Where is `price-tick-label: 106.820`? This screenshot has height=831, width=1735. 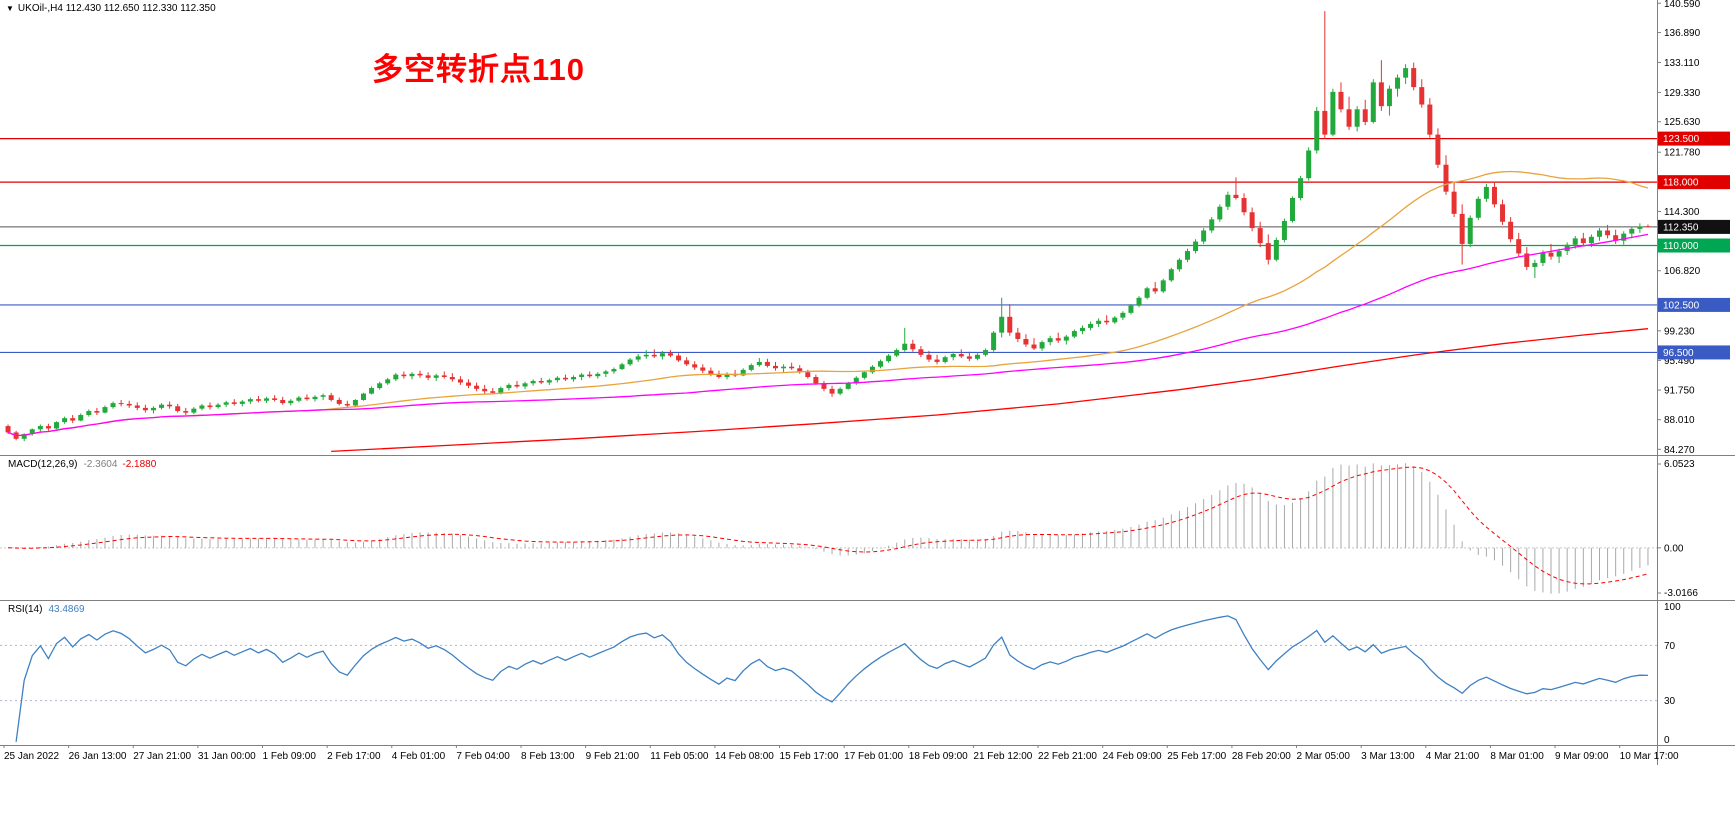
price-tick-label: 106.820 is located at coordinates (1682, 271).